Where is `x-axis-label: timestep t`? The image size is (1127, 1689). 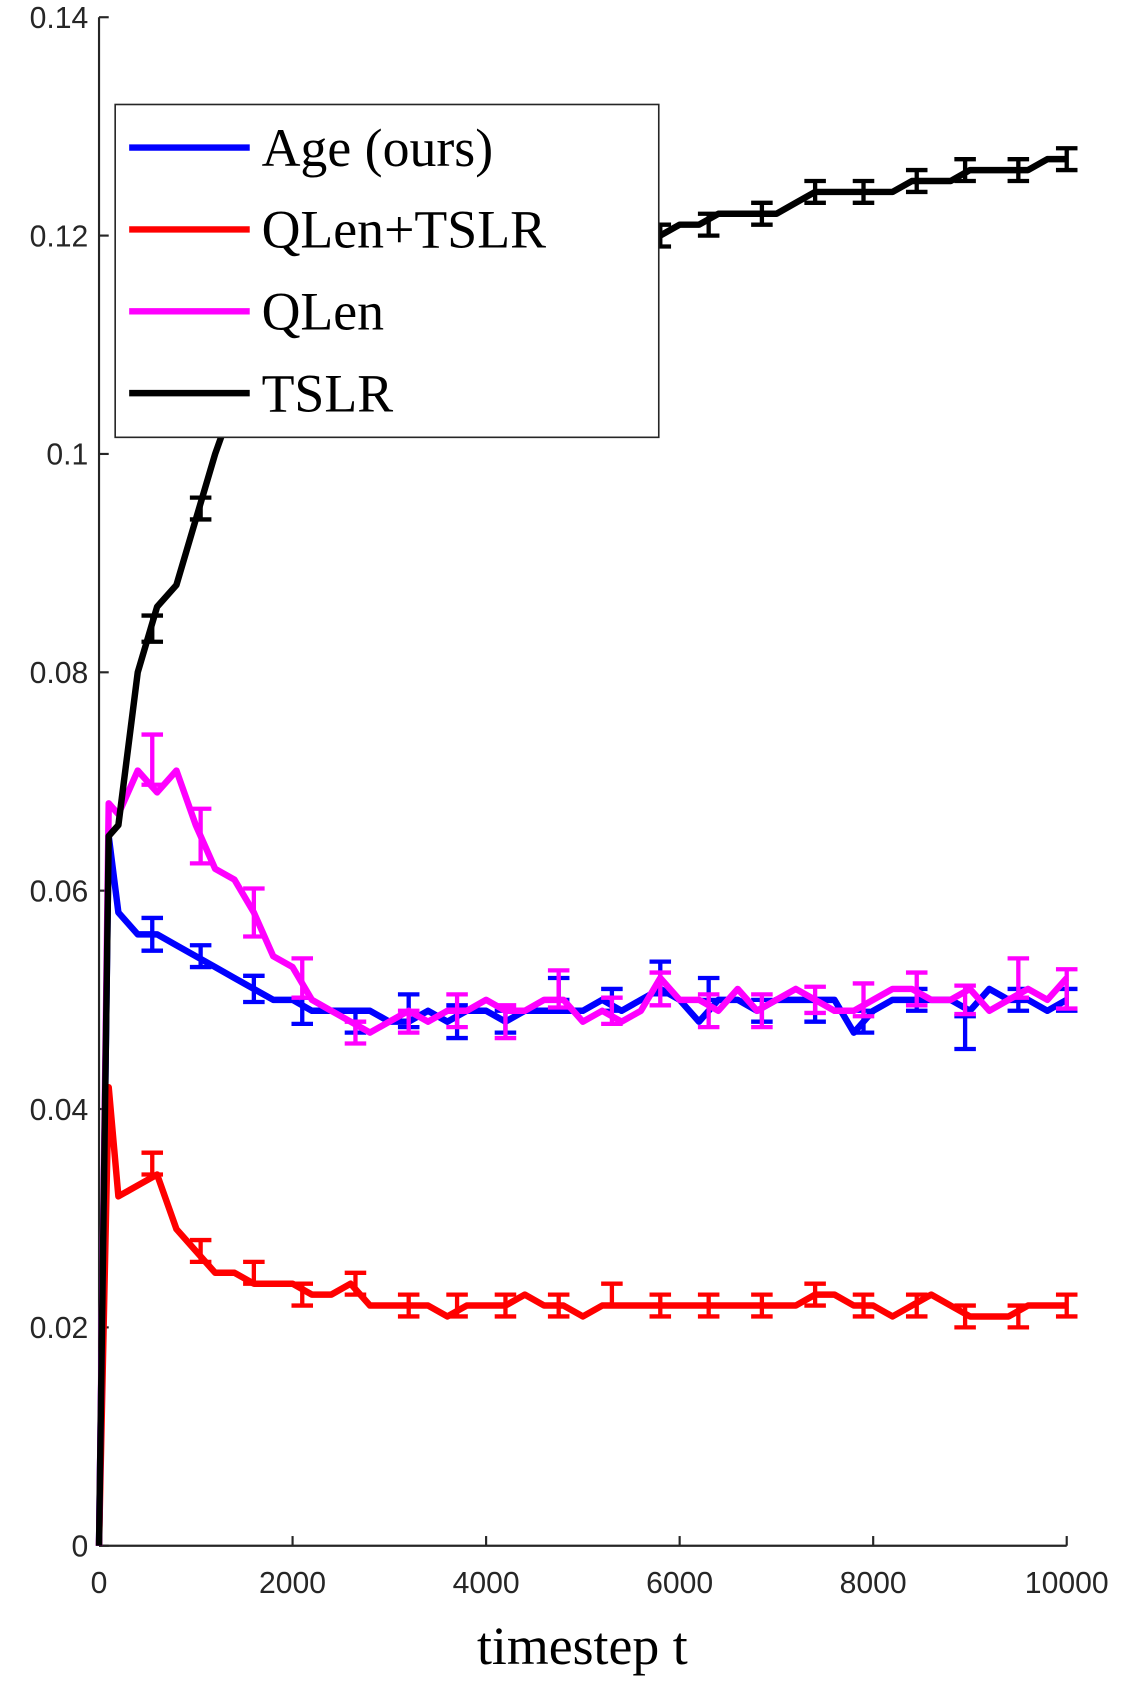
x-axis-label: timestep t is located at coordinates (582, 1646).